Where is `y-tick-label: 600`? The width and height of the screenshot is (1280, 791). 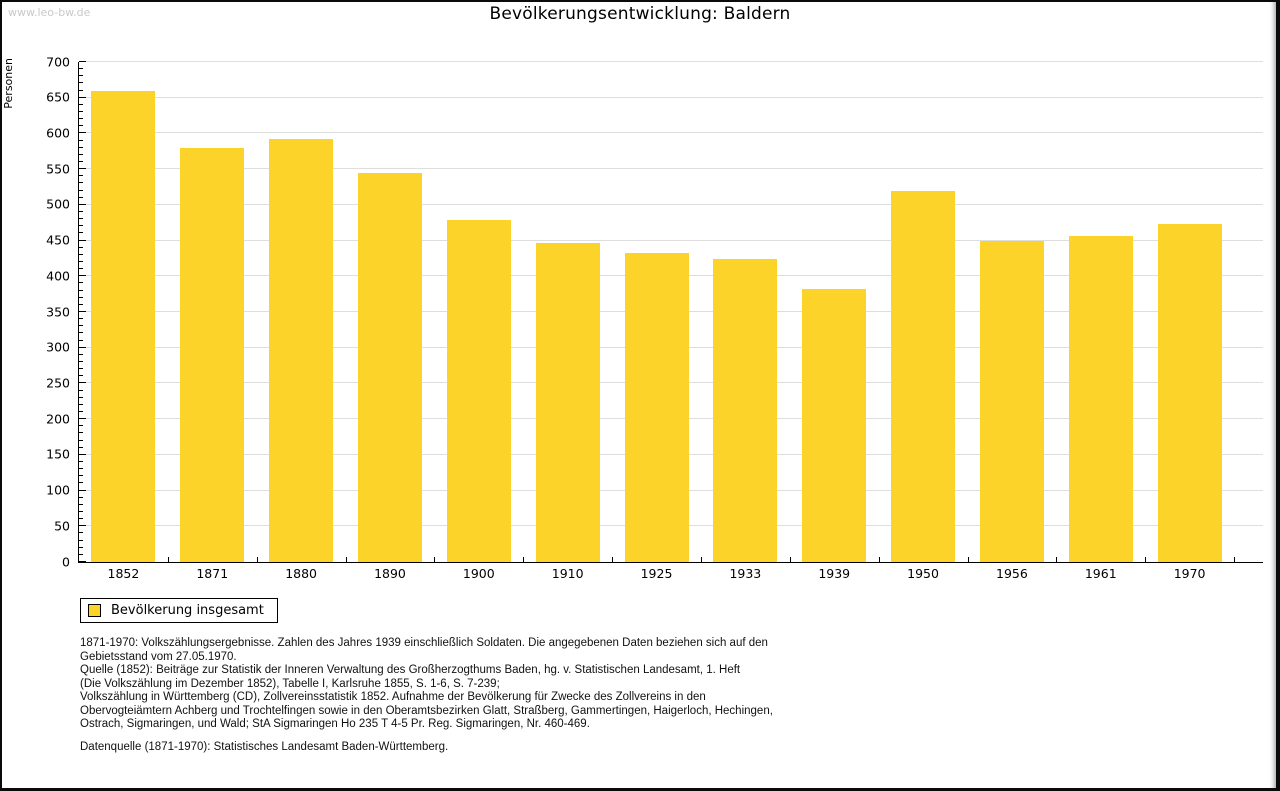 y-tick-label: 600 is located at coordinates (58, 133).